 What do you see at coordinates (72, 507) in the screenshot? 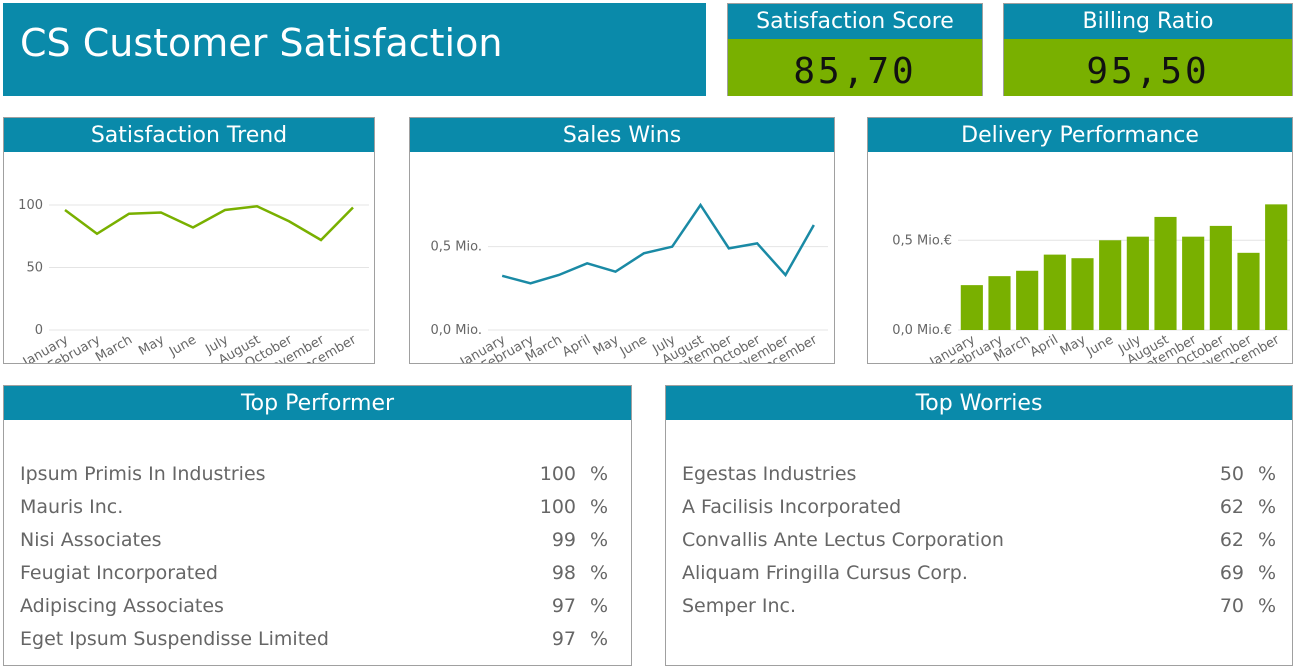
I see `row-name: Mauris Inc.` at bounding box center [72, 507].